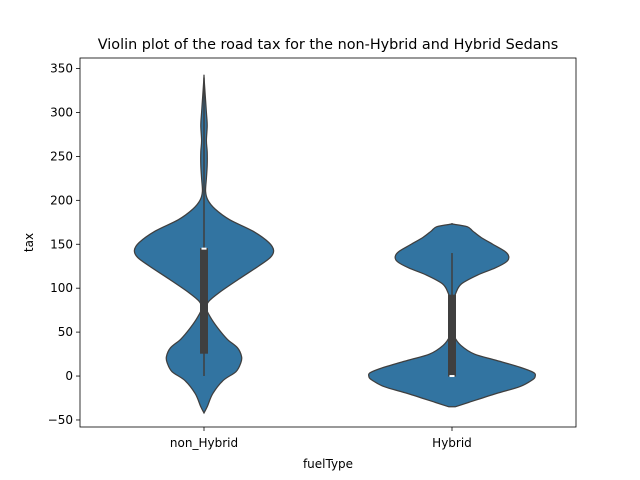 The image size is (640, 480). Describe the element at coordinates (61, 156) in the screenshot. I see `y-tick-label: 250` at that location.